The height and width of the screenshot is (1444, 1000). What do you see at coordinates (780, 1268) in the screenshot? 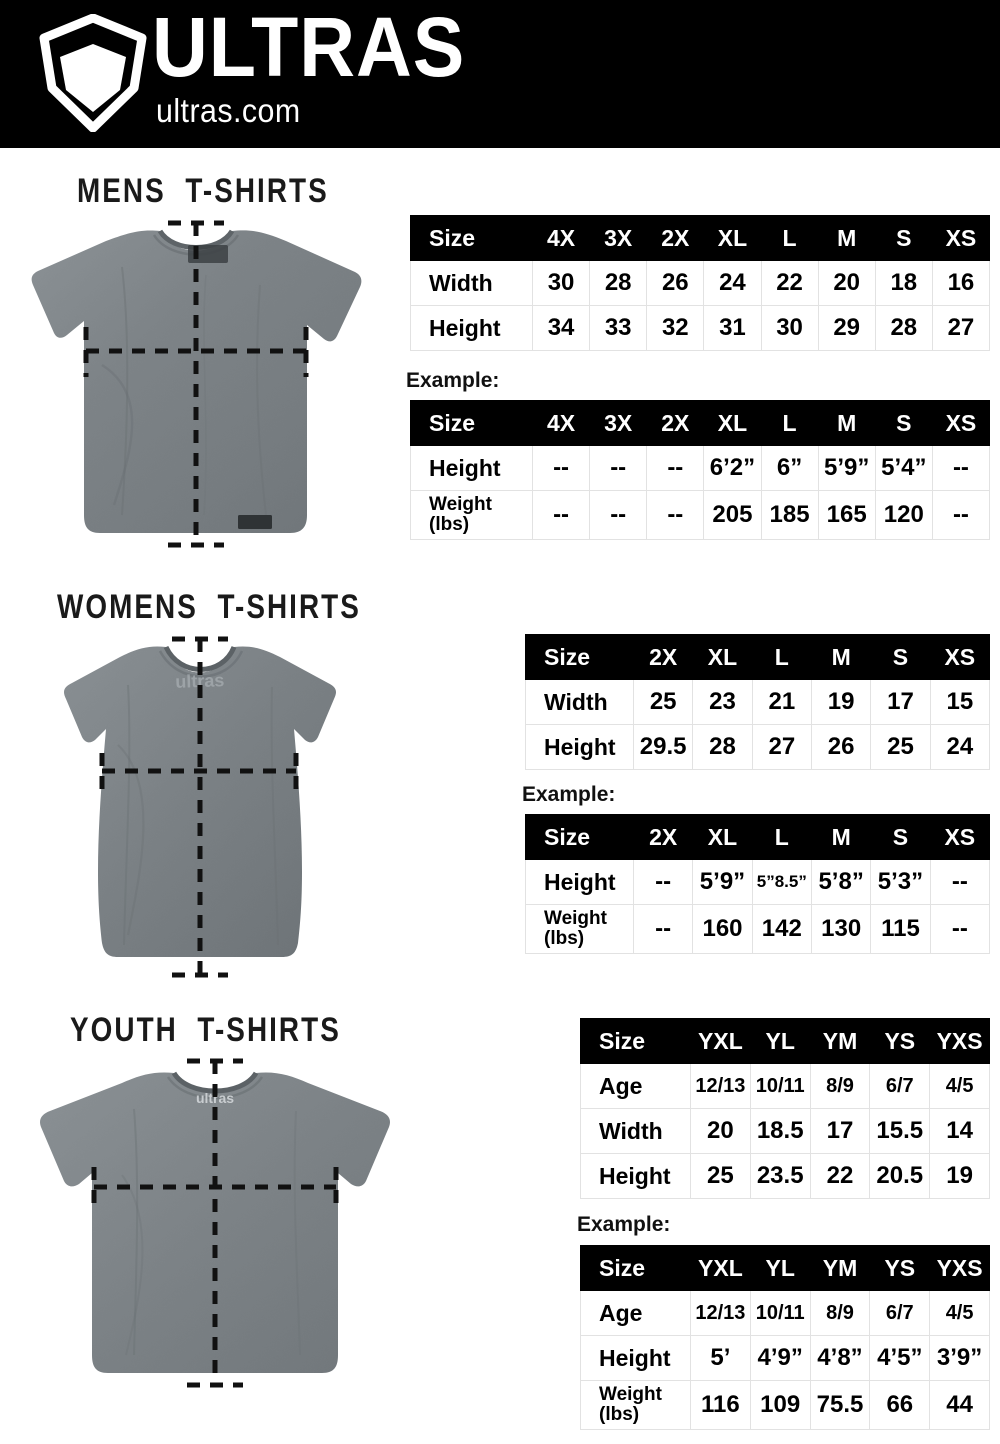
I see `column-header-yl: YL` at bounding box center [780, 1268].